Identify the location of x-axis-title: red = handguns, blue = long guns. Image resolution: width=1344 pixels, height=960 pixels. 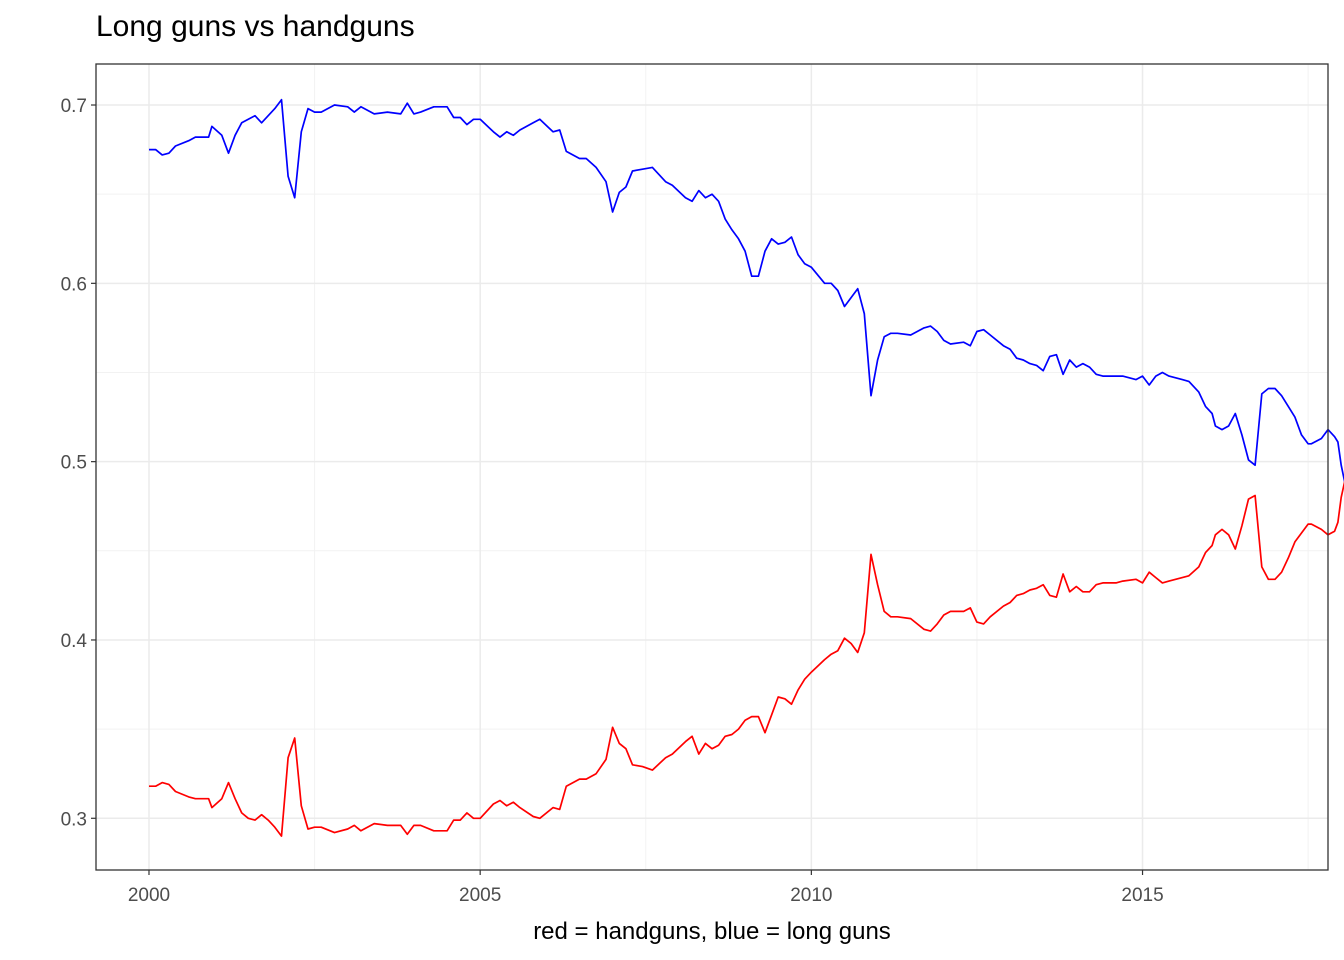
(712, 931).